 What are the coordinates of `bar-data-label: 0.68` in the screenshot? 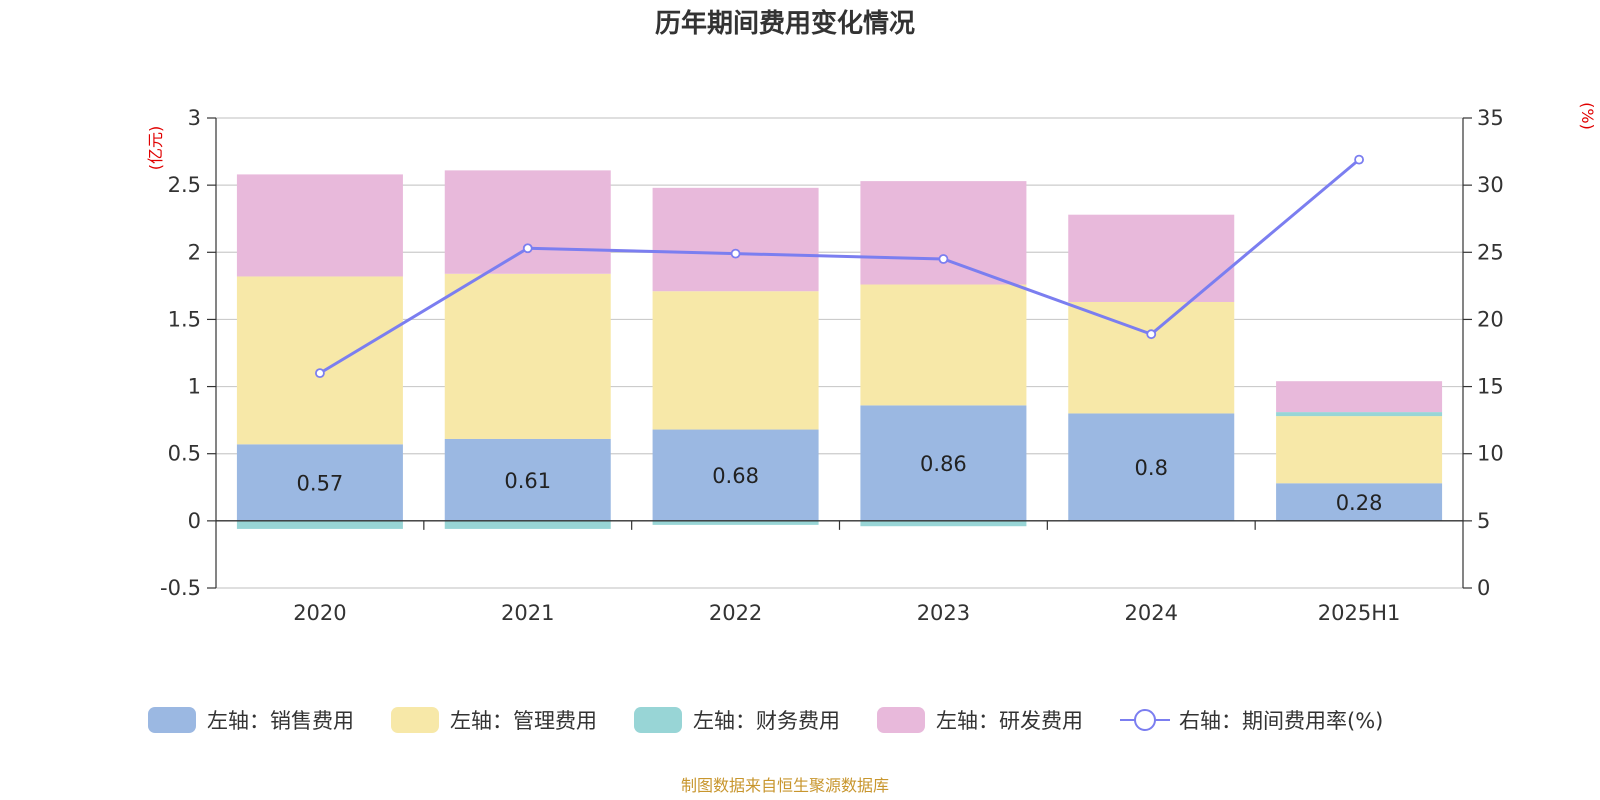 It's located at (735, 476).